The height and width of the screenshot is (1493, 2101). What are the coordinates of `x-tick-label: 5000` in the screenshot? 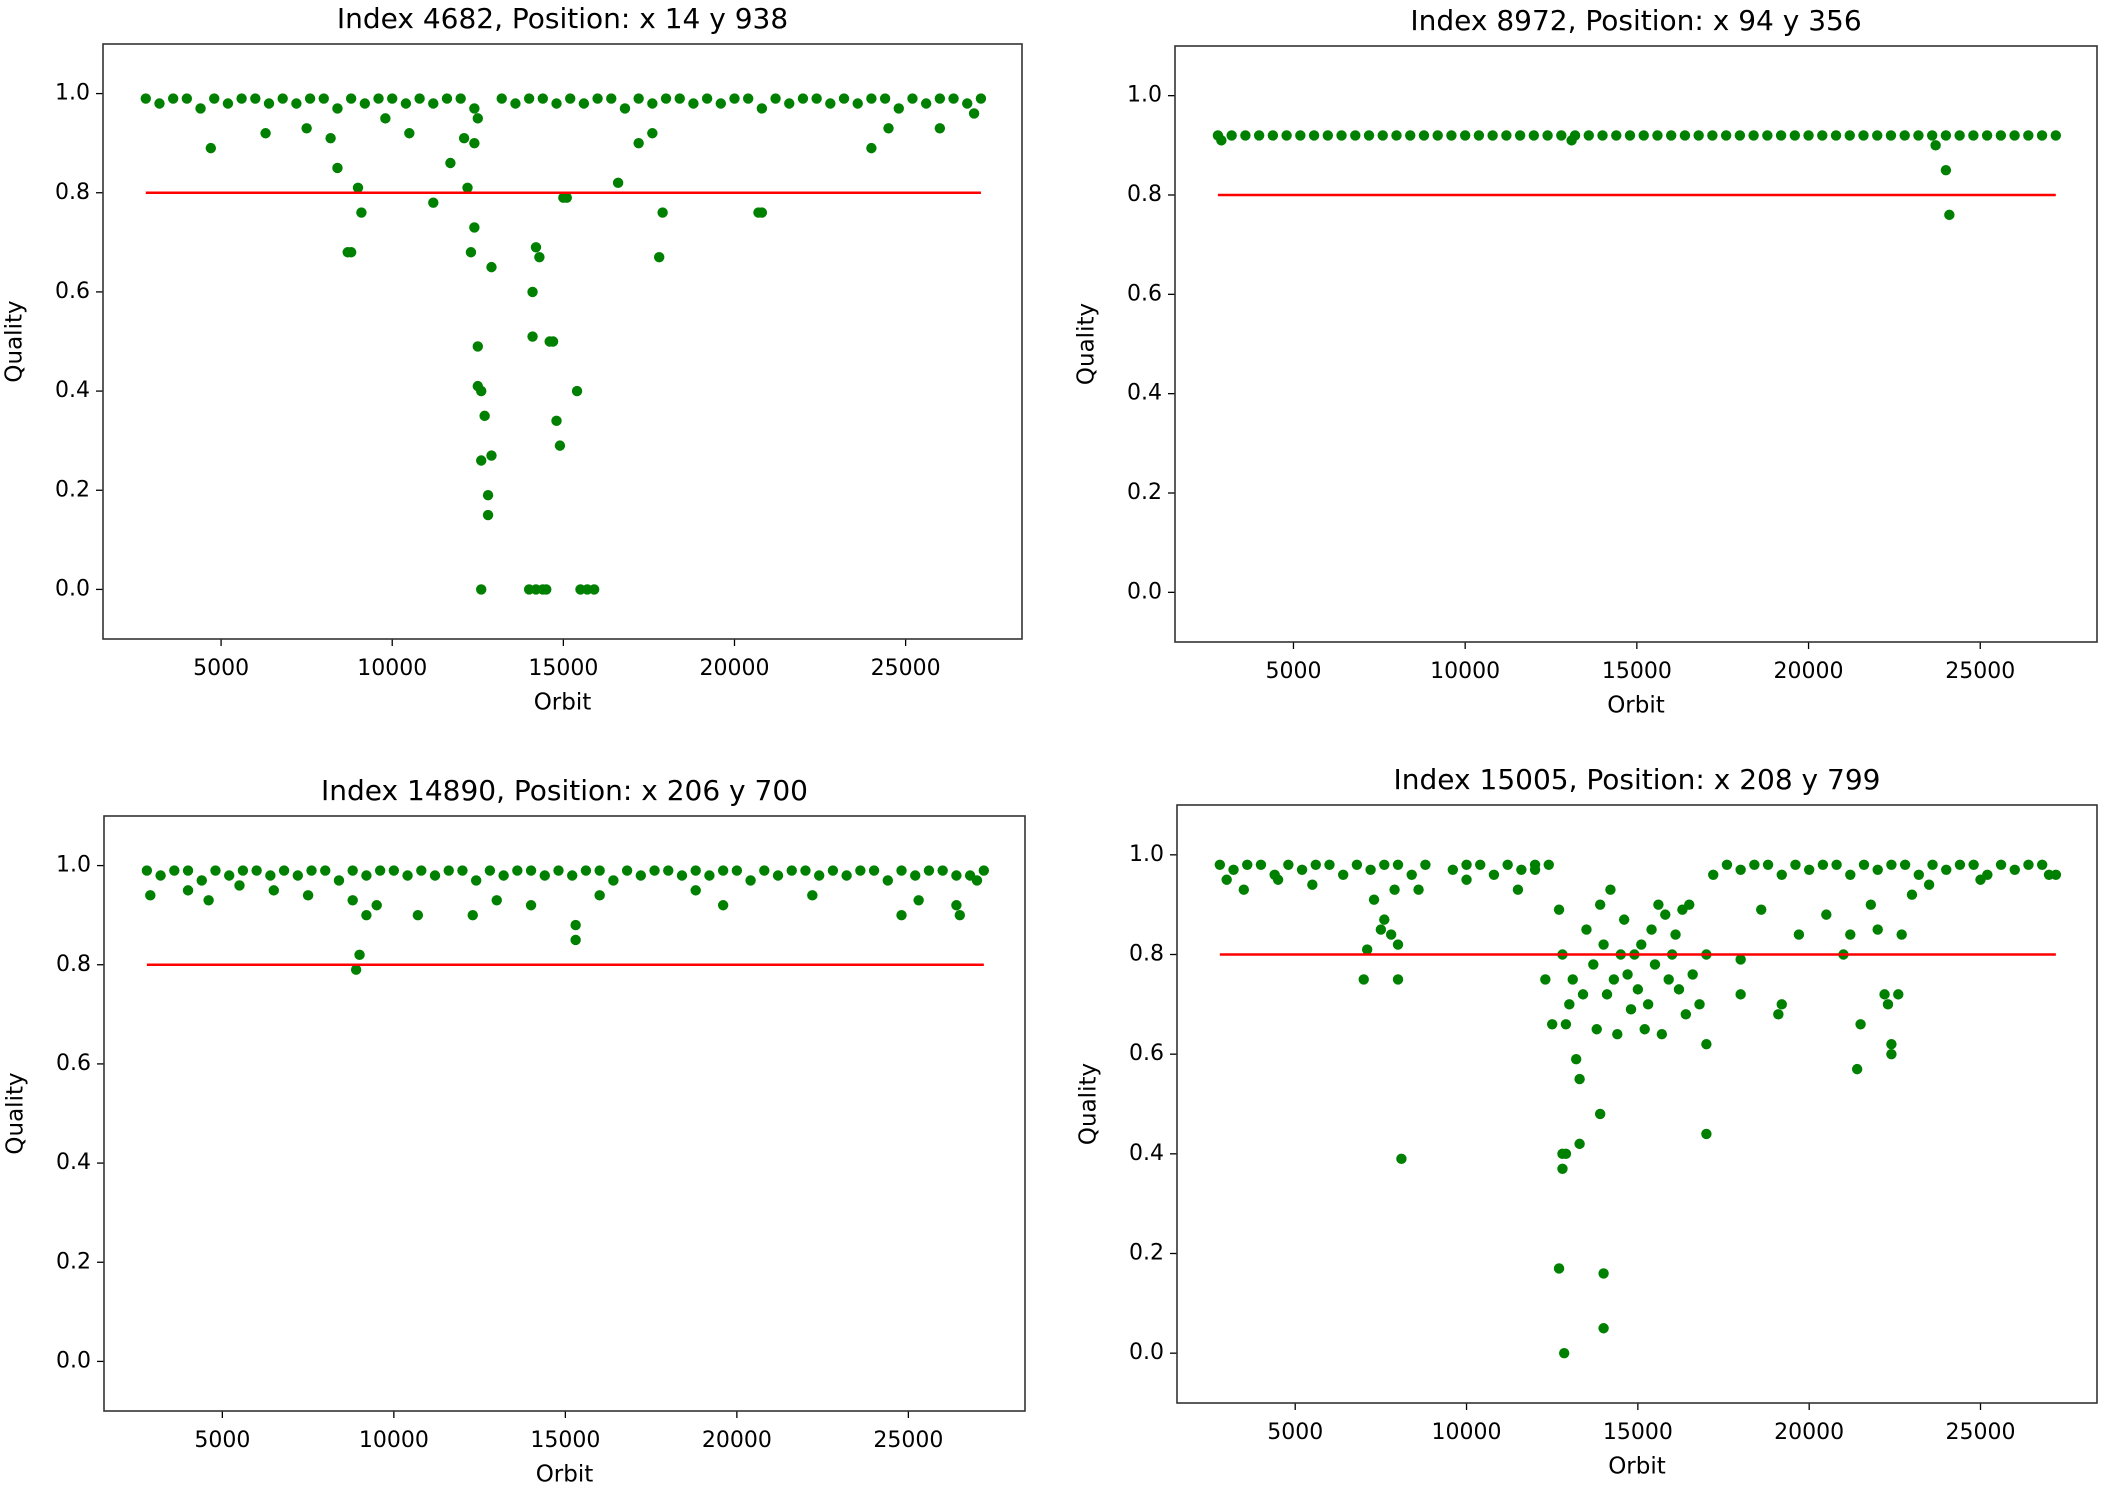 It's located at (222, 1440).